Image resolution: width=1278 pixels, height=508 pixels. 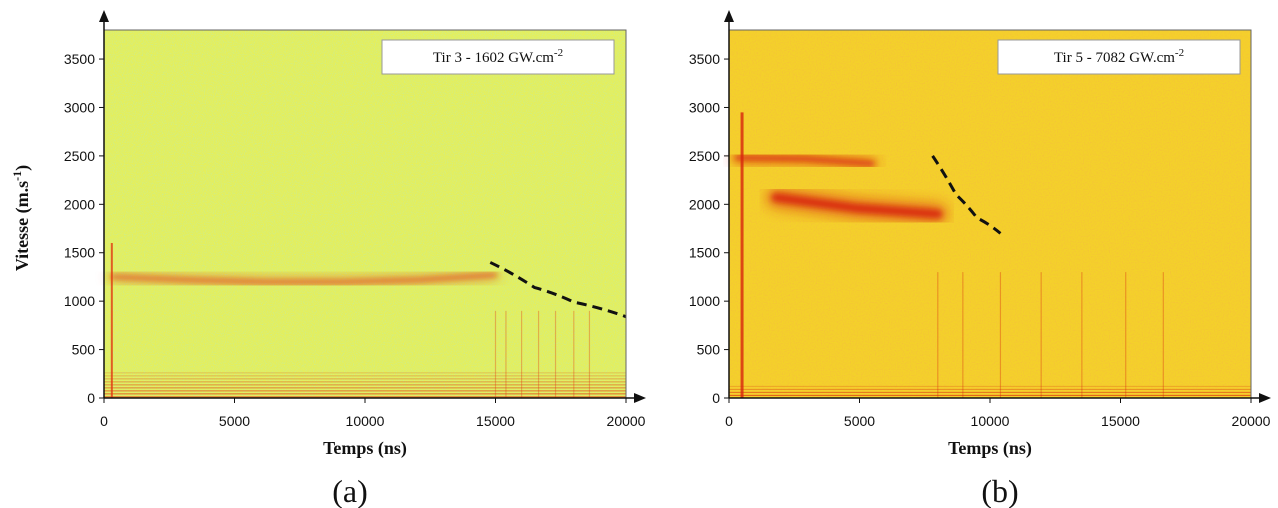 I want to click on panel-caption: (b), so click(x=999, y=490).